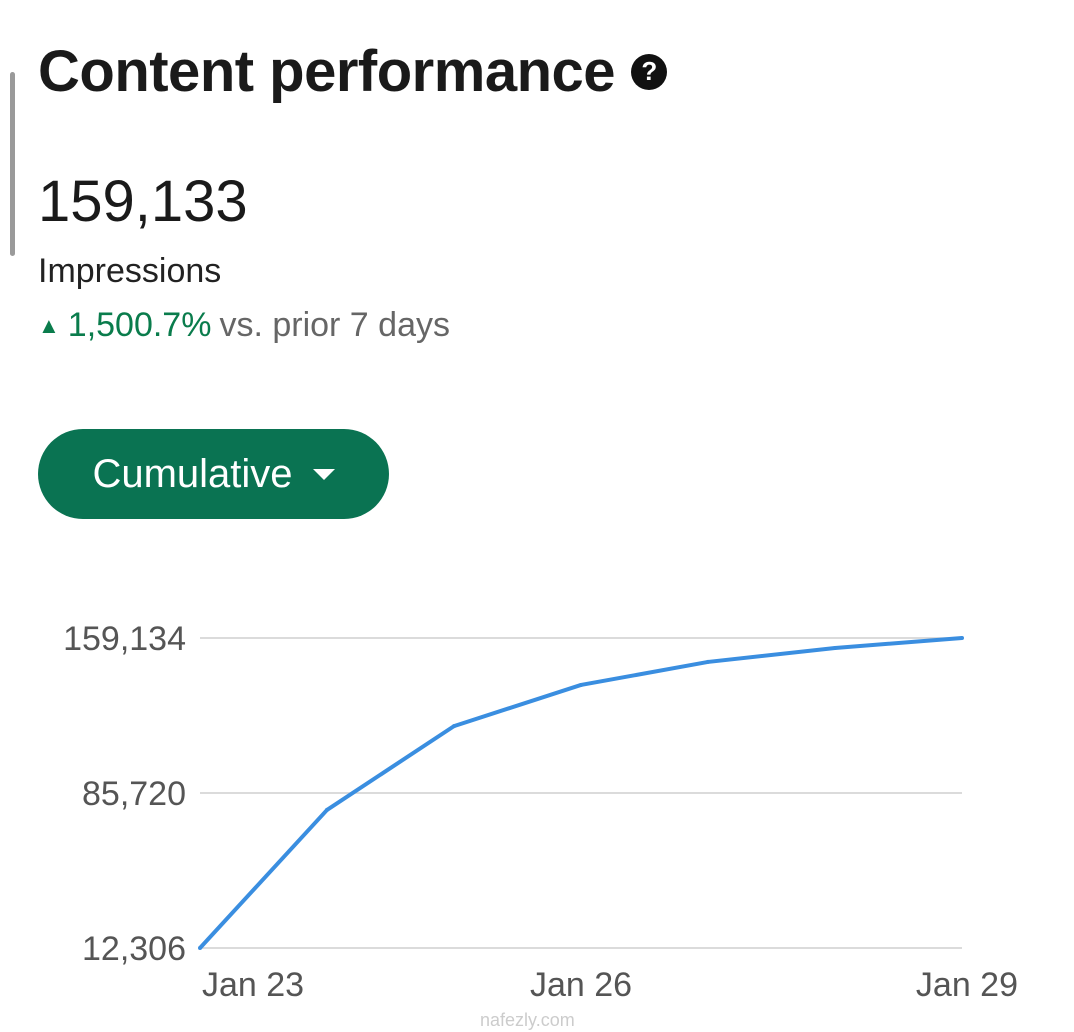  Describe the element at coordinates (130, 271) in the screenshot. I see `impressions-label: Impressions` at that location.